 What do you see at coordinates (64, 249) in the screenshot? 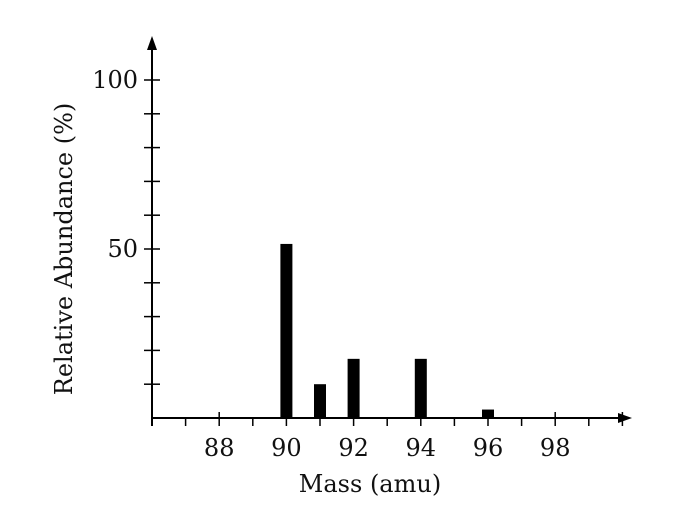
I see `y-axis-label: Relative Abundance (%)` at bounding box center [64, 249].